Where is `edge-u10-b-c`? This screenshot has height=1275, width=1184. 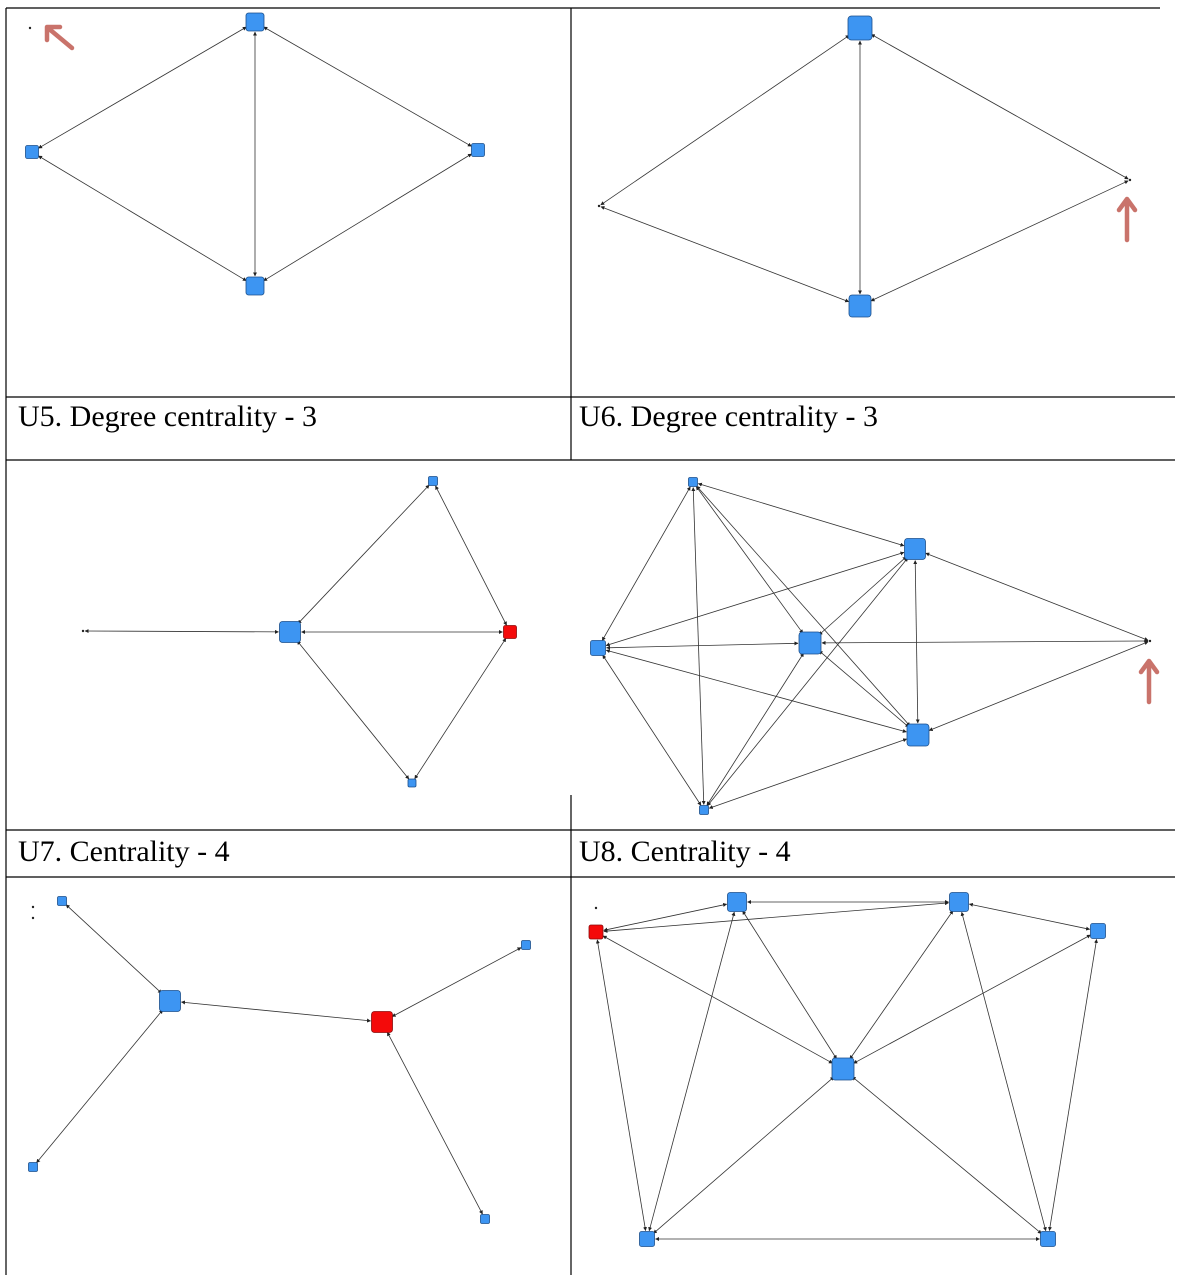 edge-u10-b-c is located at coordinates (776, 917).